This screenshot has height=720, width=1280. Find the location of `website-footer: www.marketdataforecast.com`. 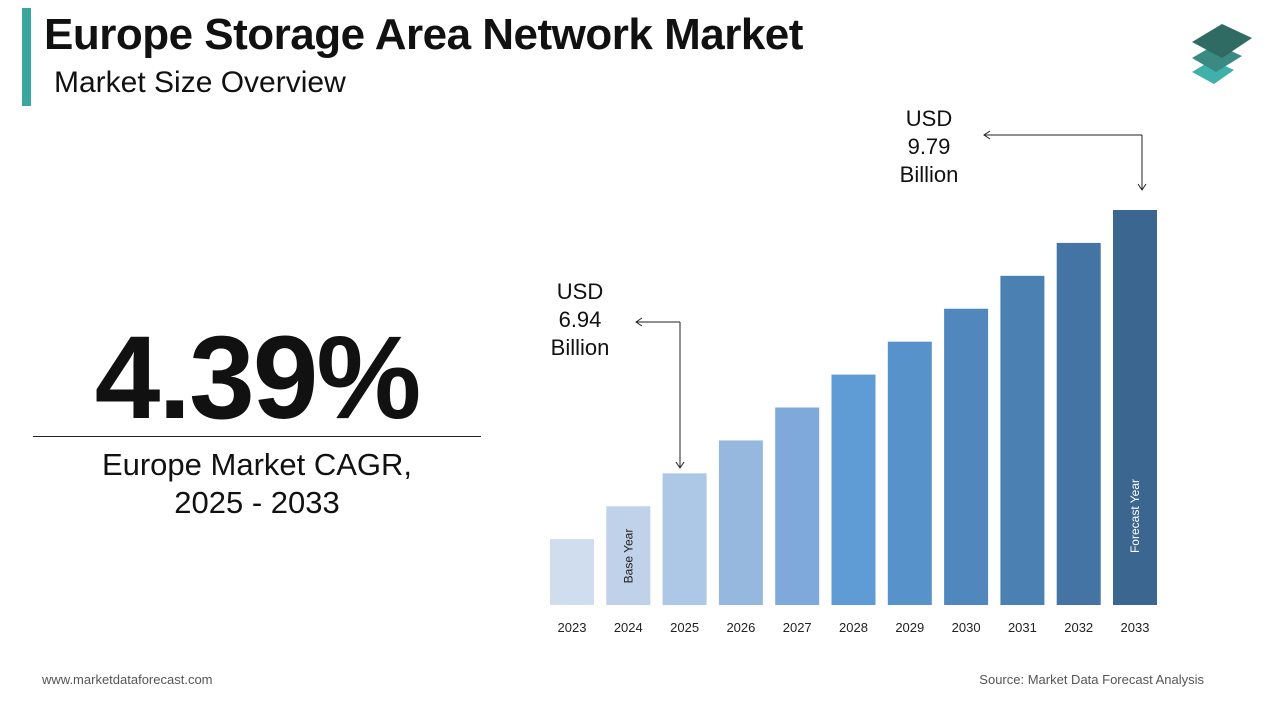

website-footer: www.marketdataforecast.com is located at coordinates (127, 679).